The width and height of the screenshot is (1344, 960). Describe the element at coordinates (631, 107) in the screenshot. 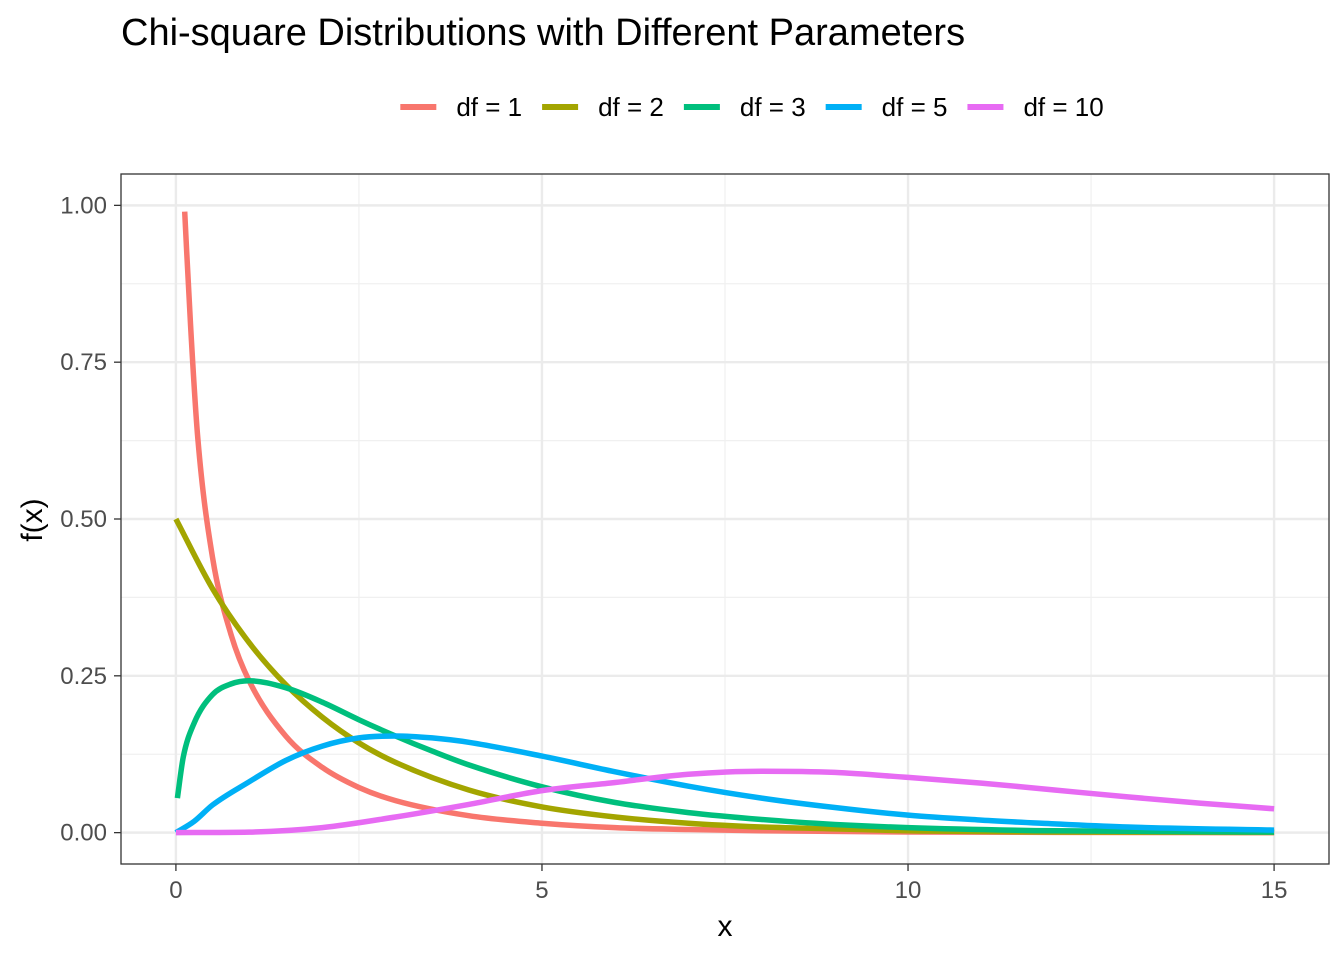

I see `legend-label: df = 2` at that location.